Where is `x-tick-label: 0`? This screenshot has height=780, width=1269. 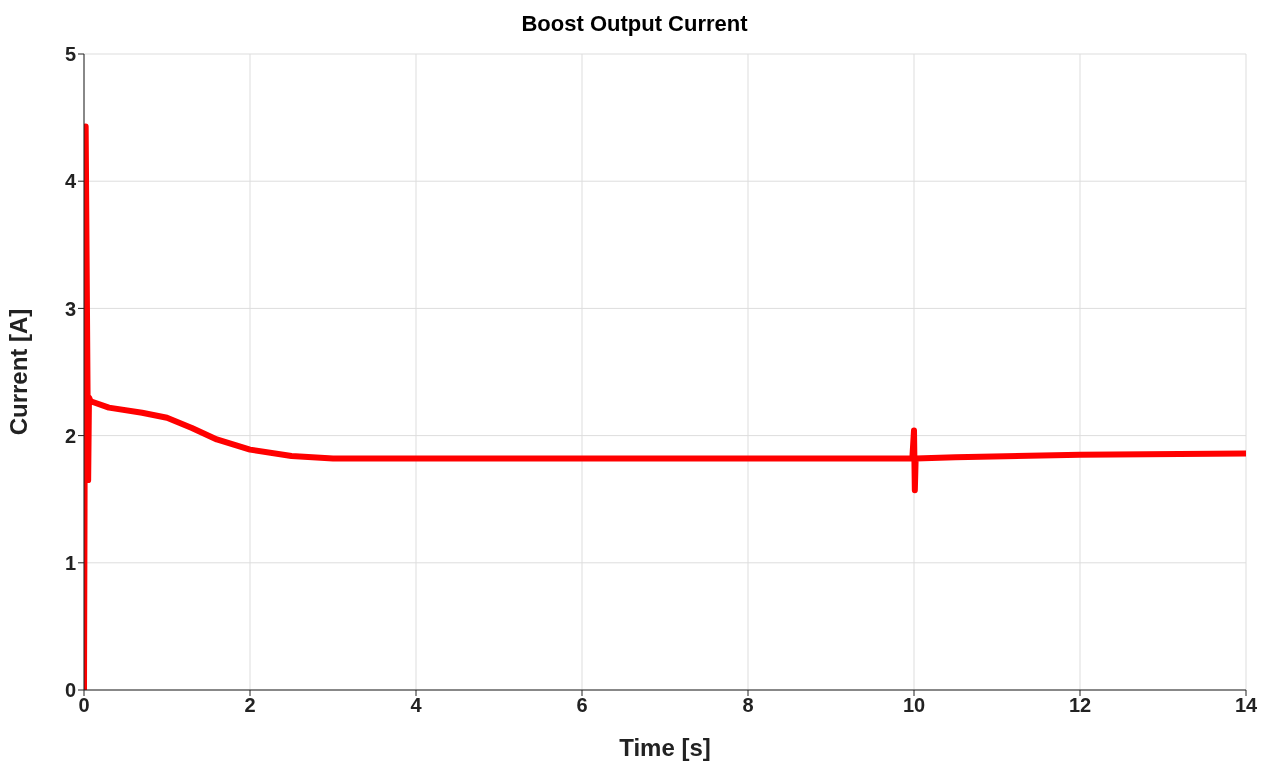
x-tick-label: 0 is located at coordinates (84, 705).